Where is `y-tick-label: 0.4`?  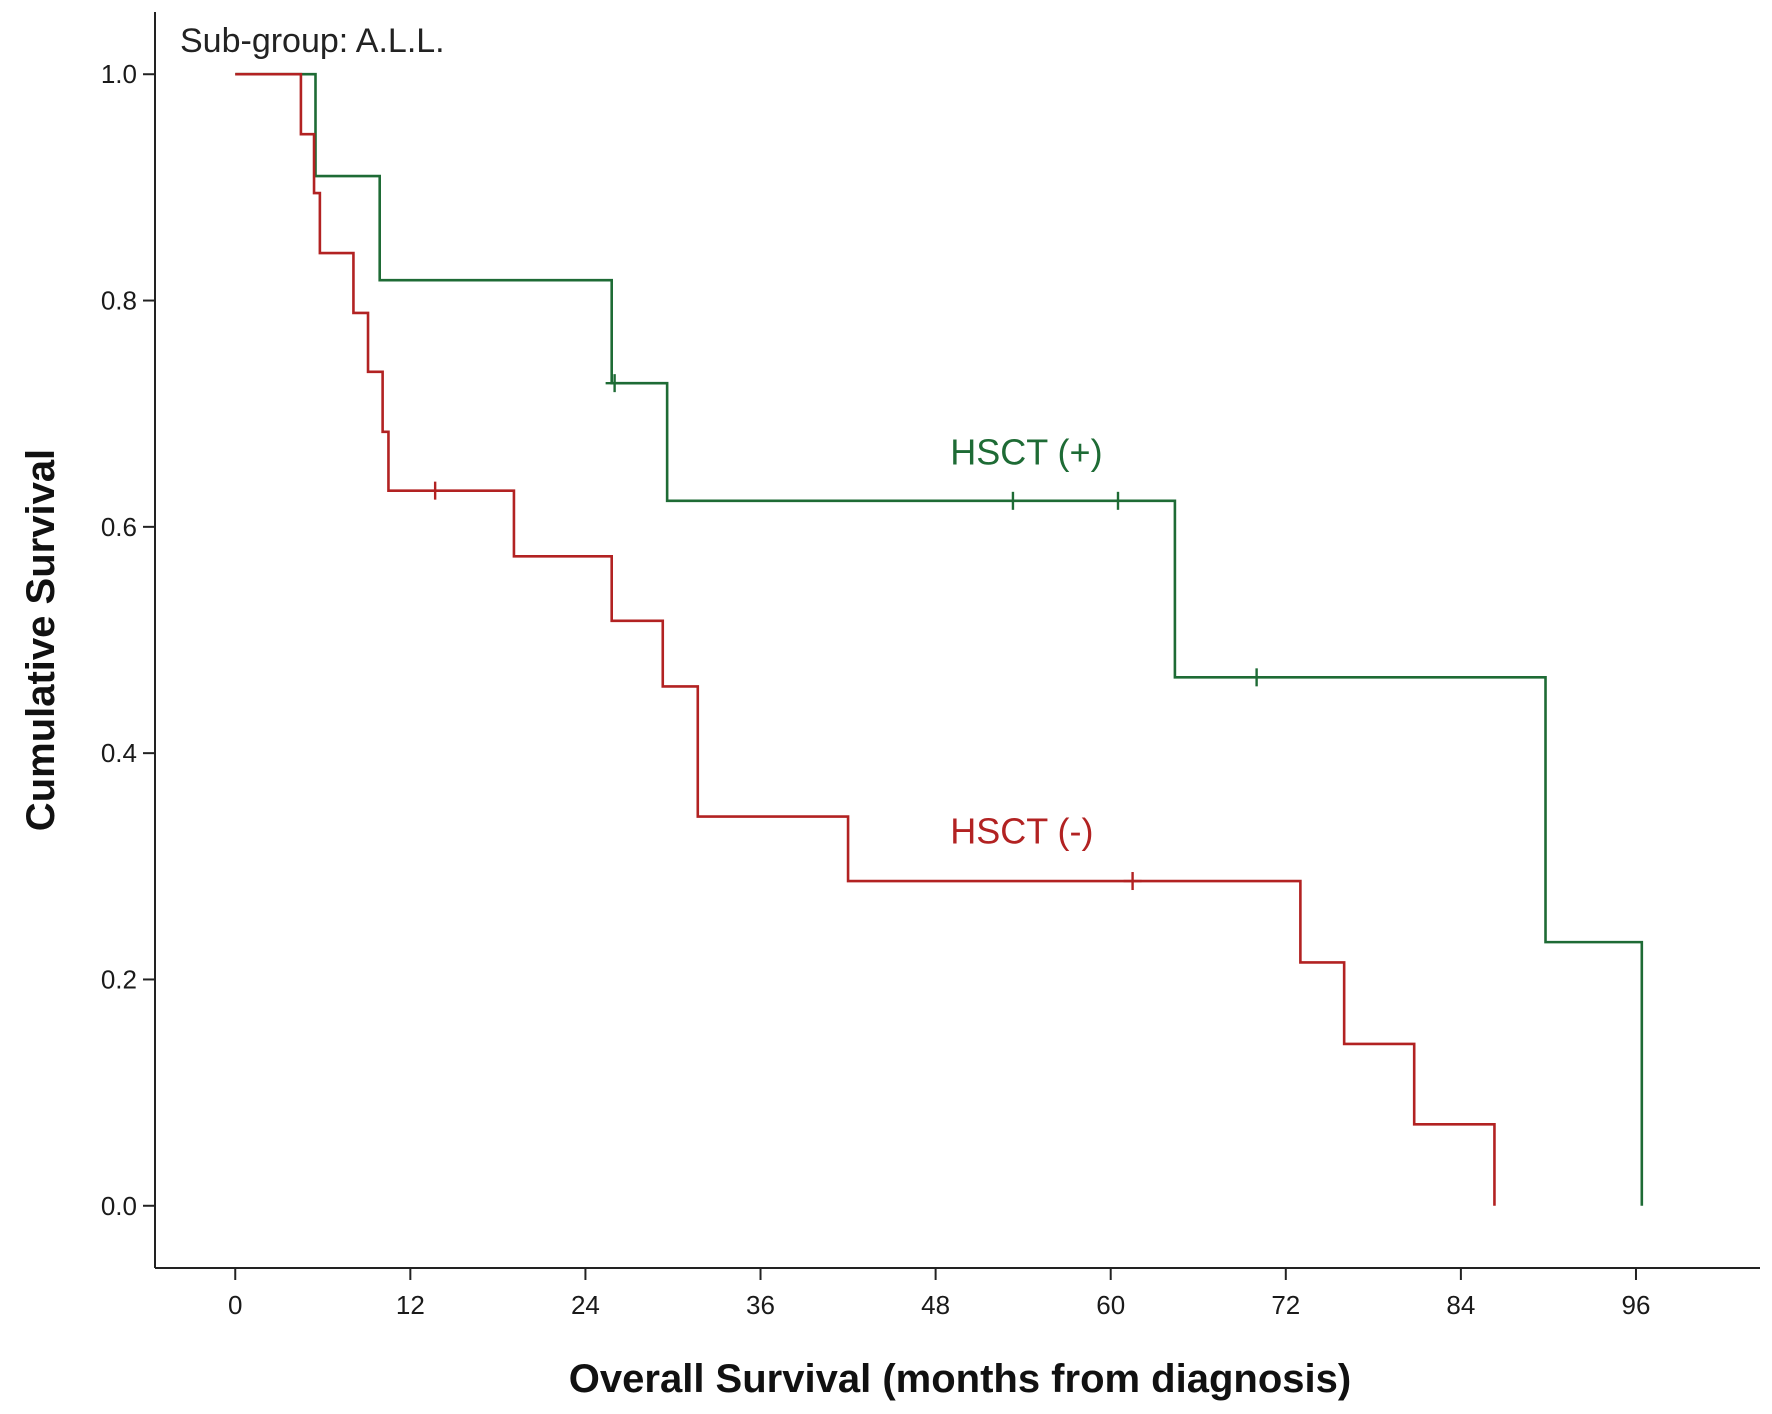 y-tick-label: 0.4 is located at coordinates (119, 753).